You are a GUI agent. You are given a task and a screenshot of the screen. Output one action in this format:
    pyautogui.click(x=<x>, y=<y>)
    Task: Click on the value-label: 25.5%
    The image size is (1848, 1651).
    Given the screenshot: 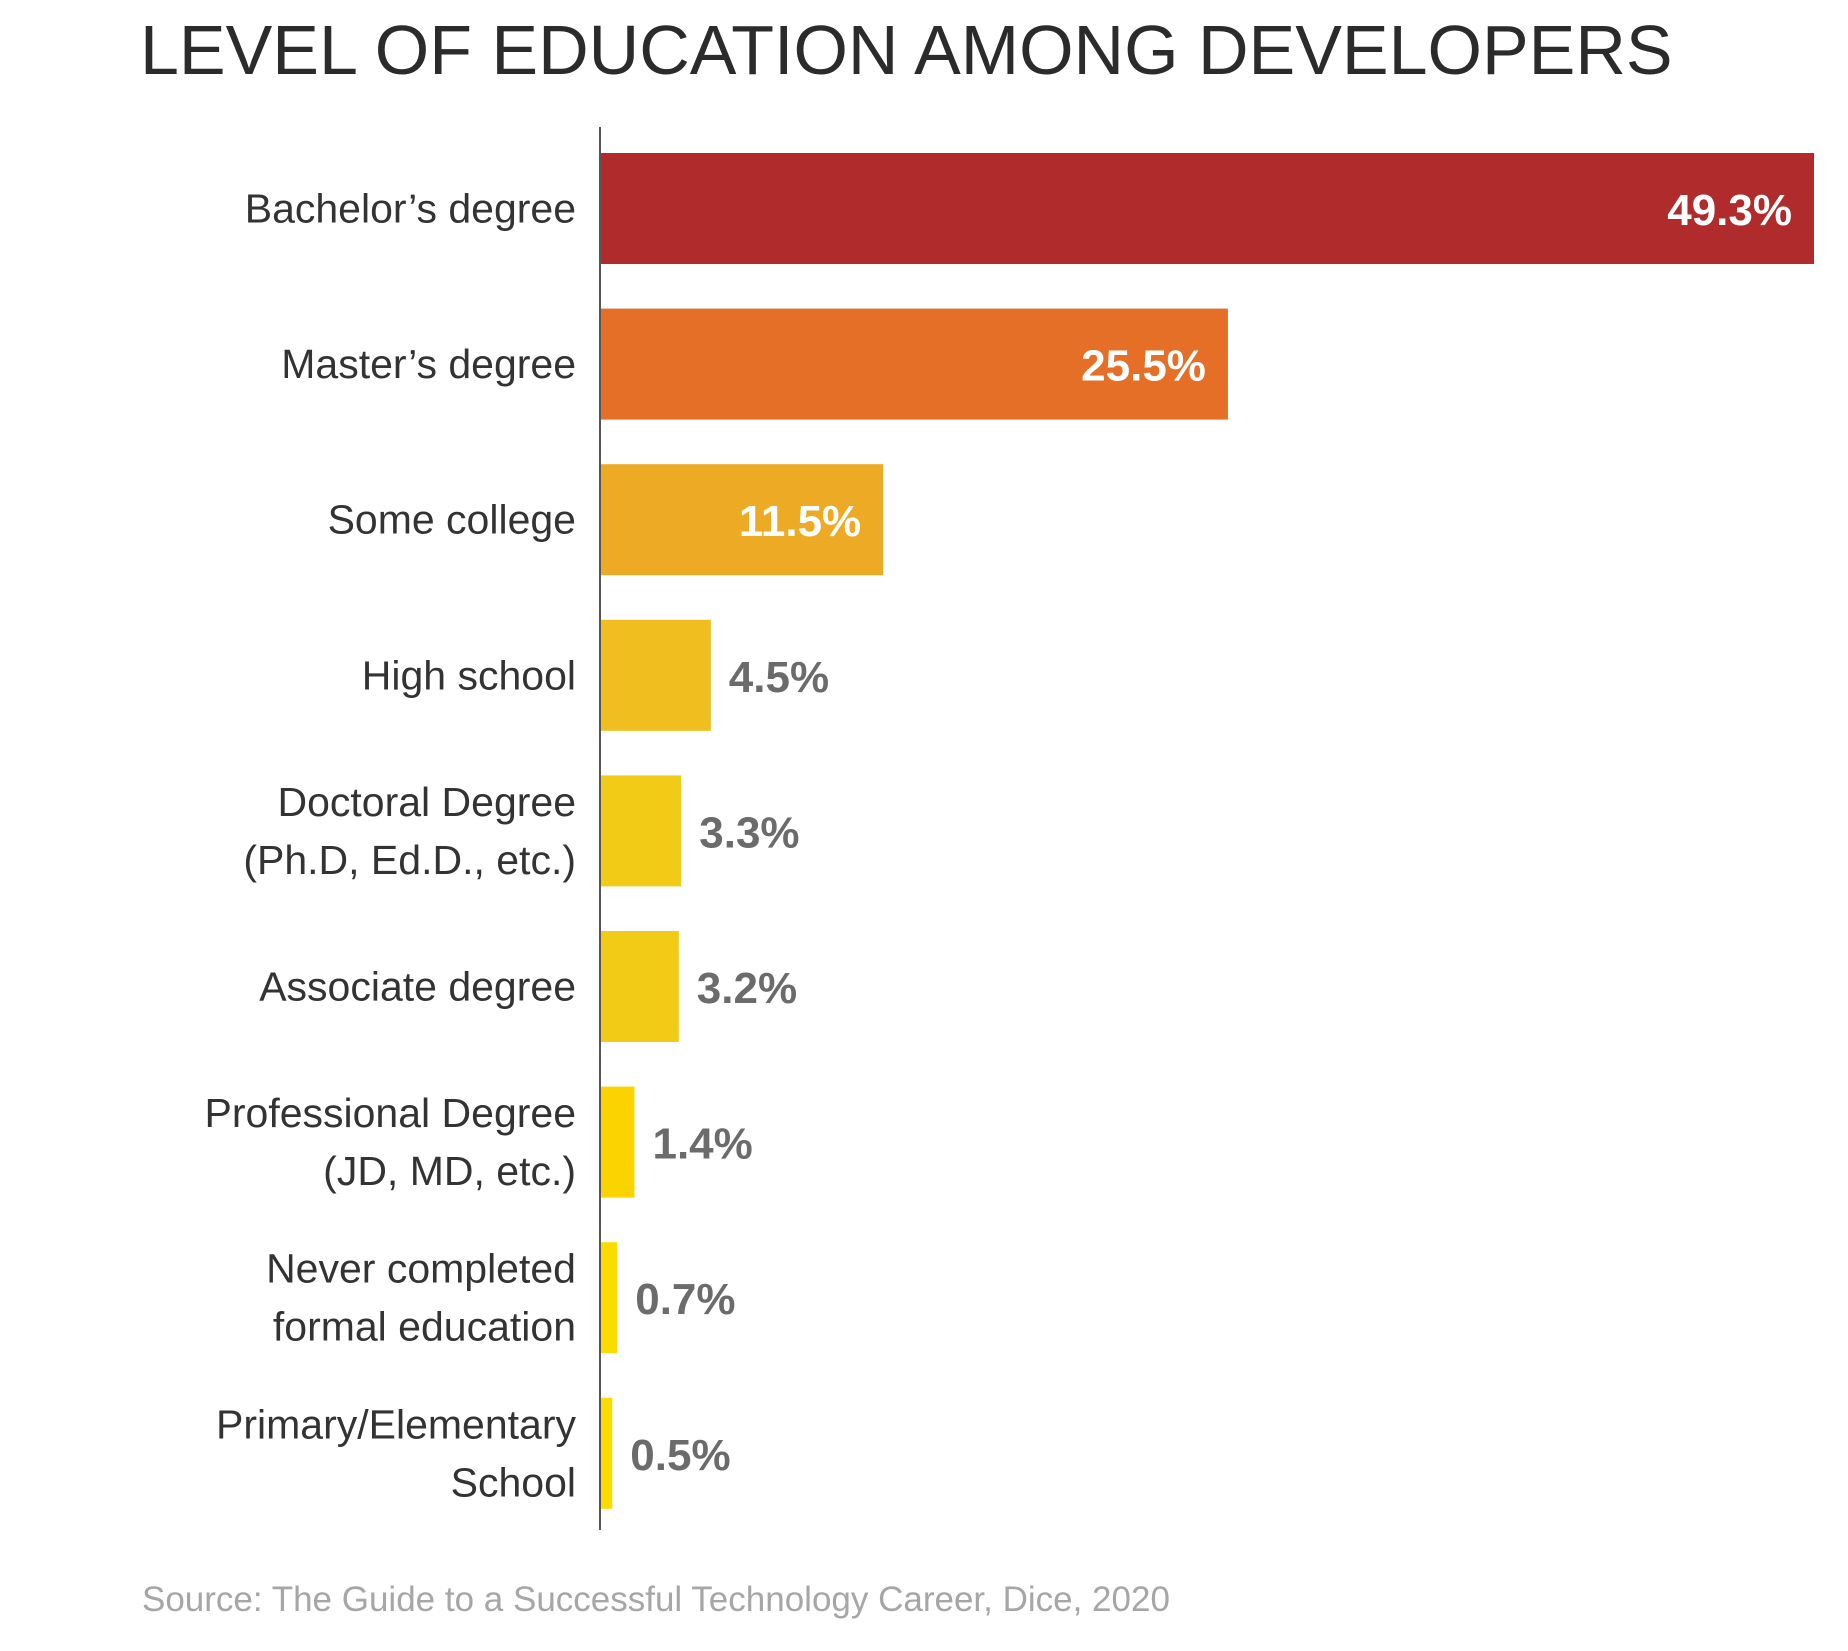 What is the action you would take?
    pyautogui.click(x=1143, y=366)
    